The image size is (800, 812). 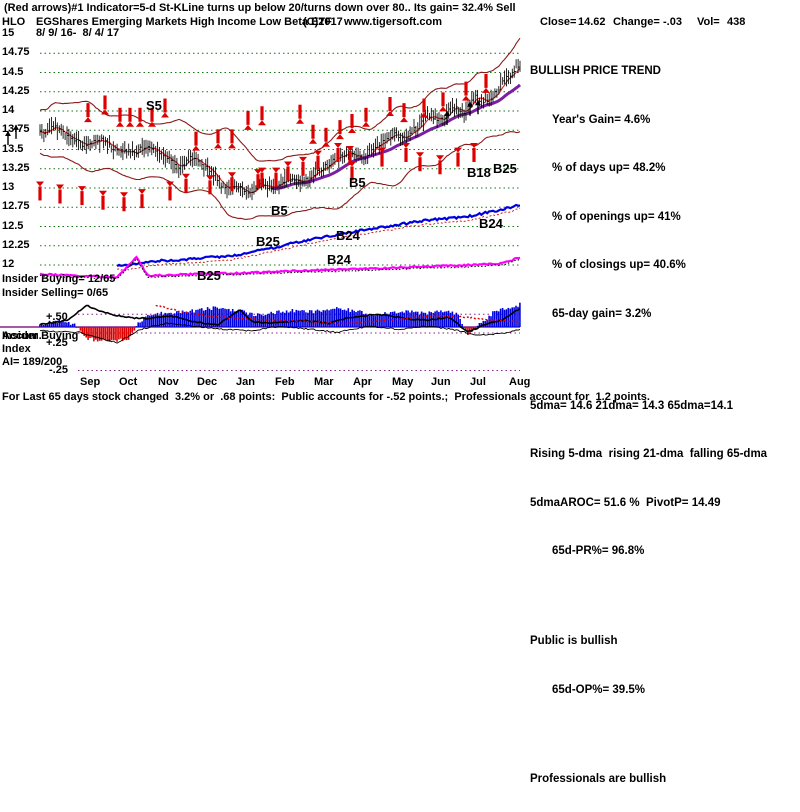 What do you see at coordinates (13, 148) in the screenshot?
I see `price-tick-13-5: 13.5` at bounding box center [13, 148].